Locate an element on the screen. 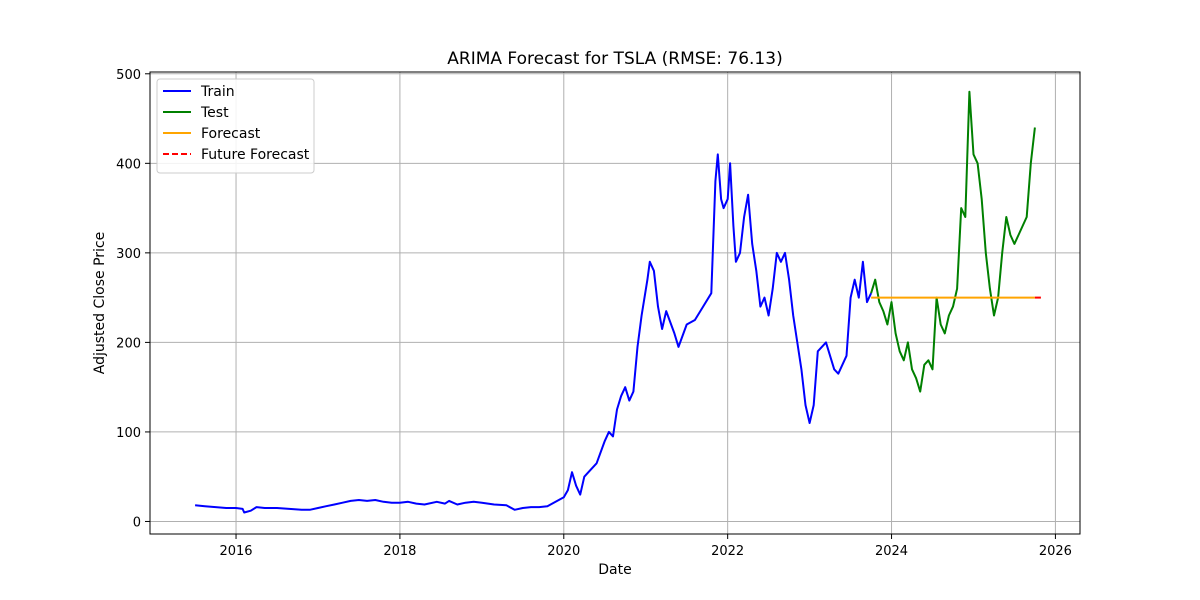 The height and width of the screenshot is (600, 1200). legend: Train Test Forecast Future Forecast is located at coordinates (235, 126).